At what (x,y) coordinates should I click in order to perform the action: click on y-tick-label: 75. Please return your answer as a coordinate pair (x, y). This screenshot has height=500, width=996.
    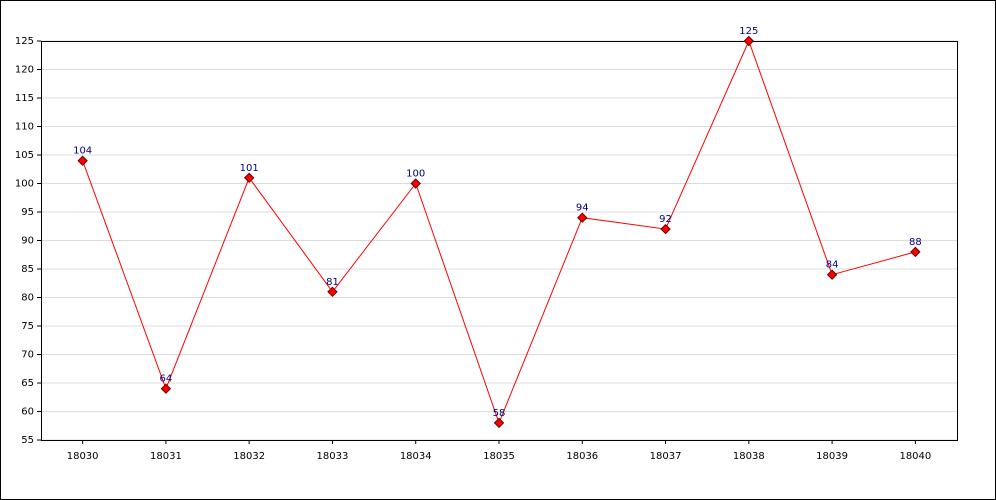
    Looking at the image, I should click on (27, 326).